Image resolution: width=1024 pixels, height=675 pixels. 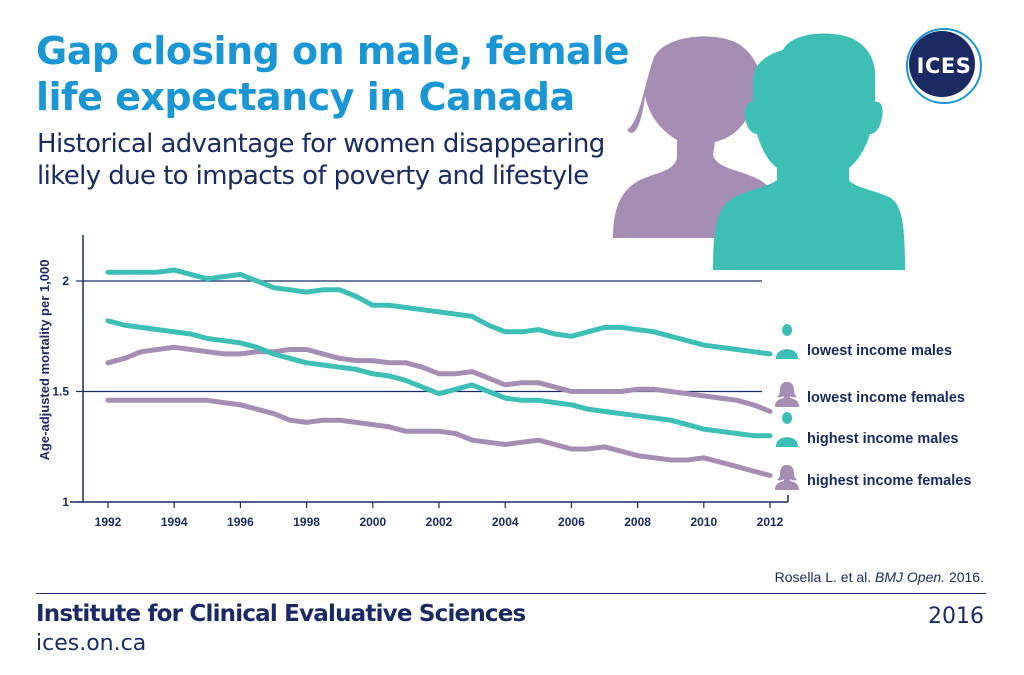 I want to click on ices-logo, so click(x=944, y=66).